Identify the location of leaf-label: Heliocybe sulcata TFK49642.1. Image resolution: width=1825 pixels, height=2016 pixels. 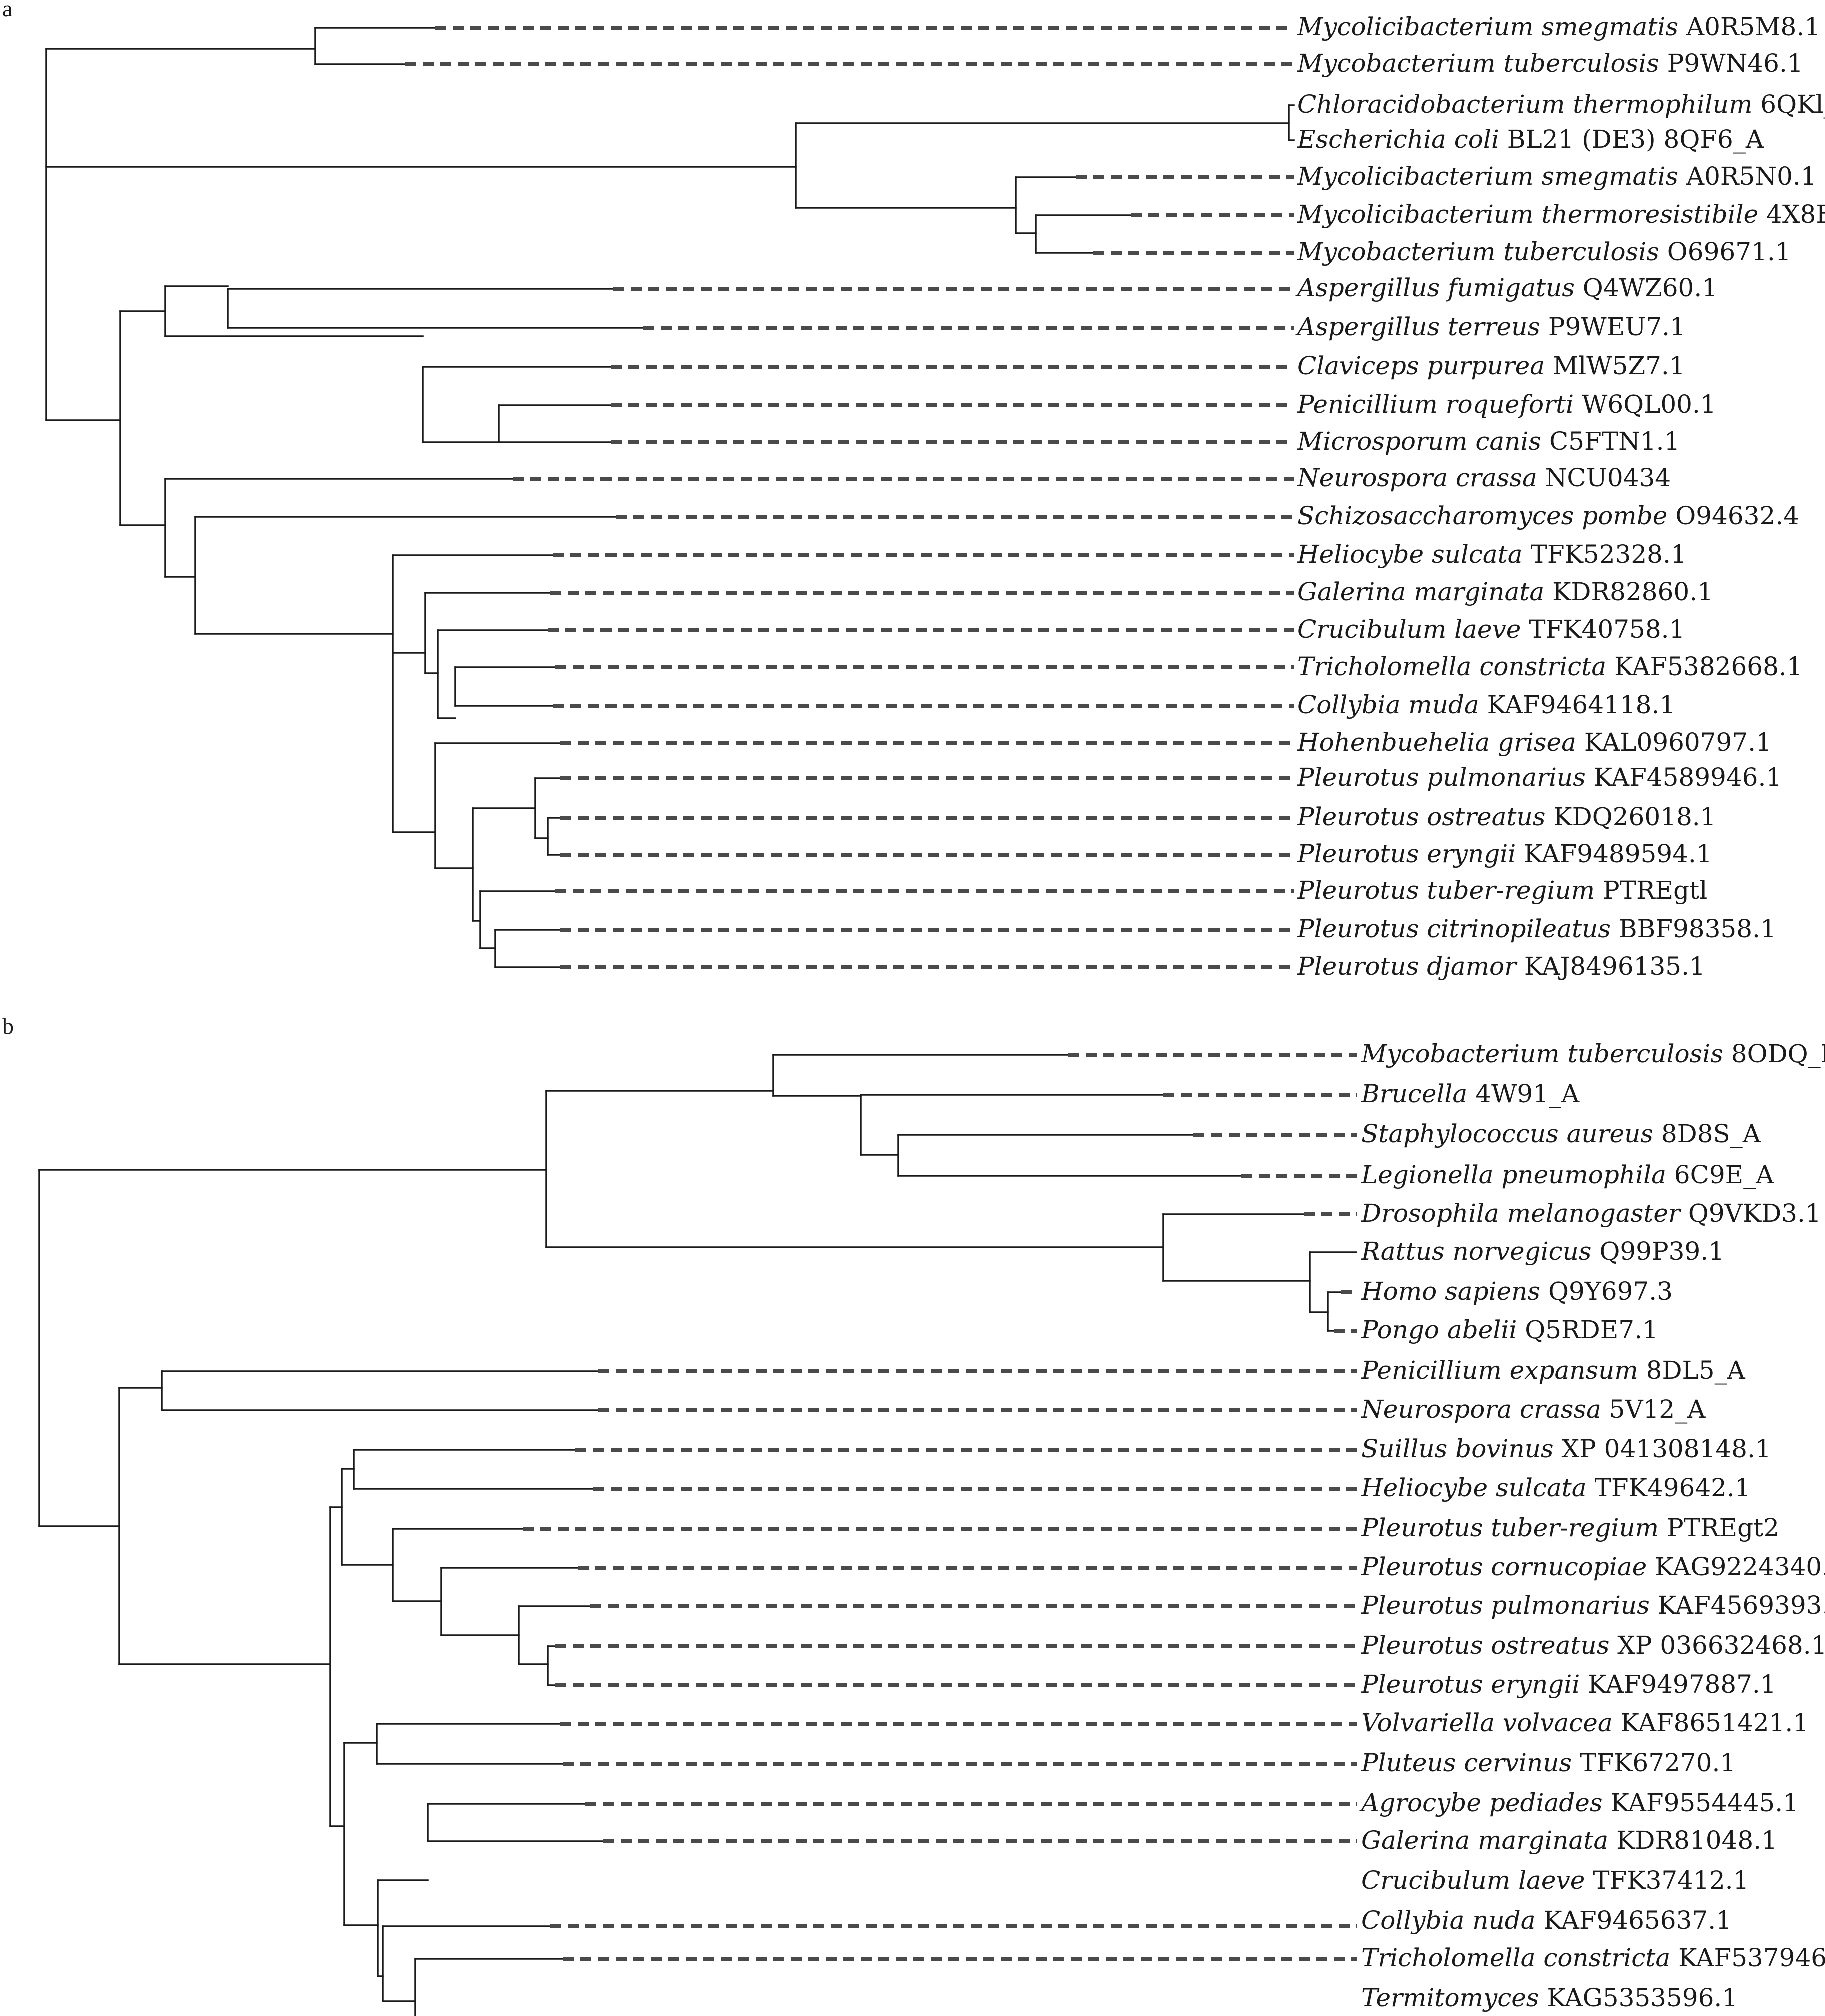
(1556, 1487).